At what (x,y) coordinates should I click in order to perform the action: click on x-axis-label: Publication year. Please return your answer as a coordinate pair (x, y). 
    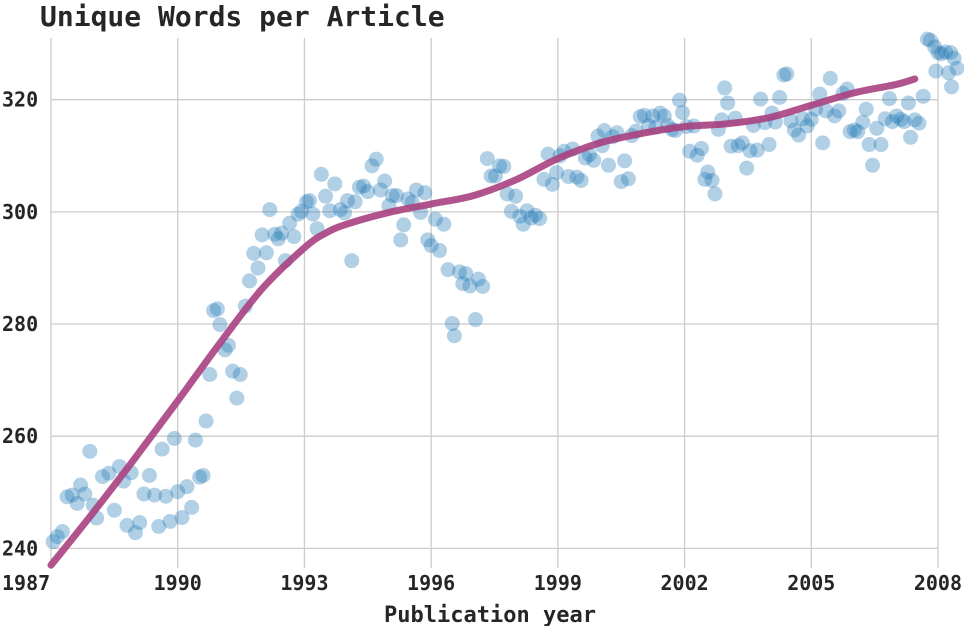
    Looking at the image, I should click on (490, 614).